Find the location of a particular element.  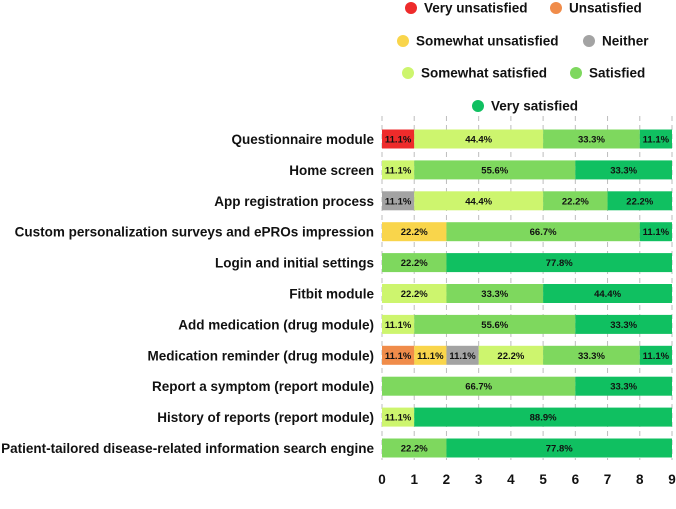

category-label: Questionnaire module is located at coordinates (302, 139).